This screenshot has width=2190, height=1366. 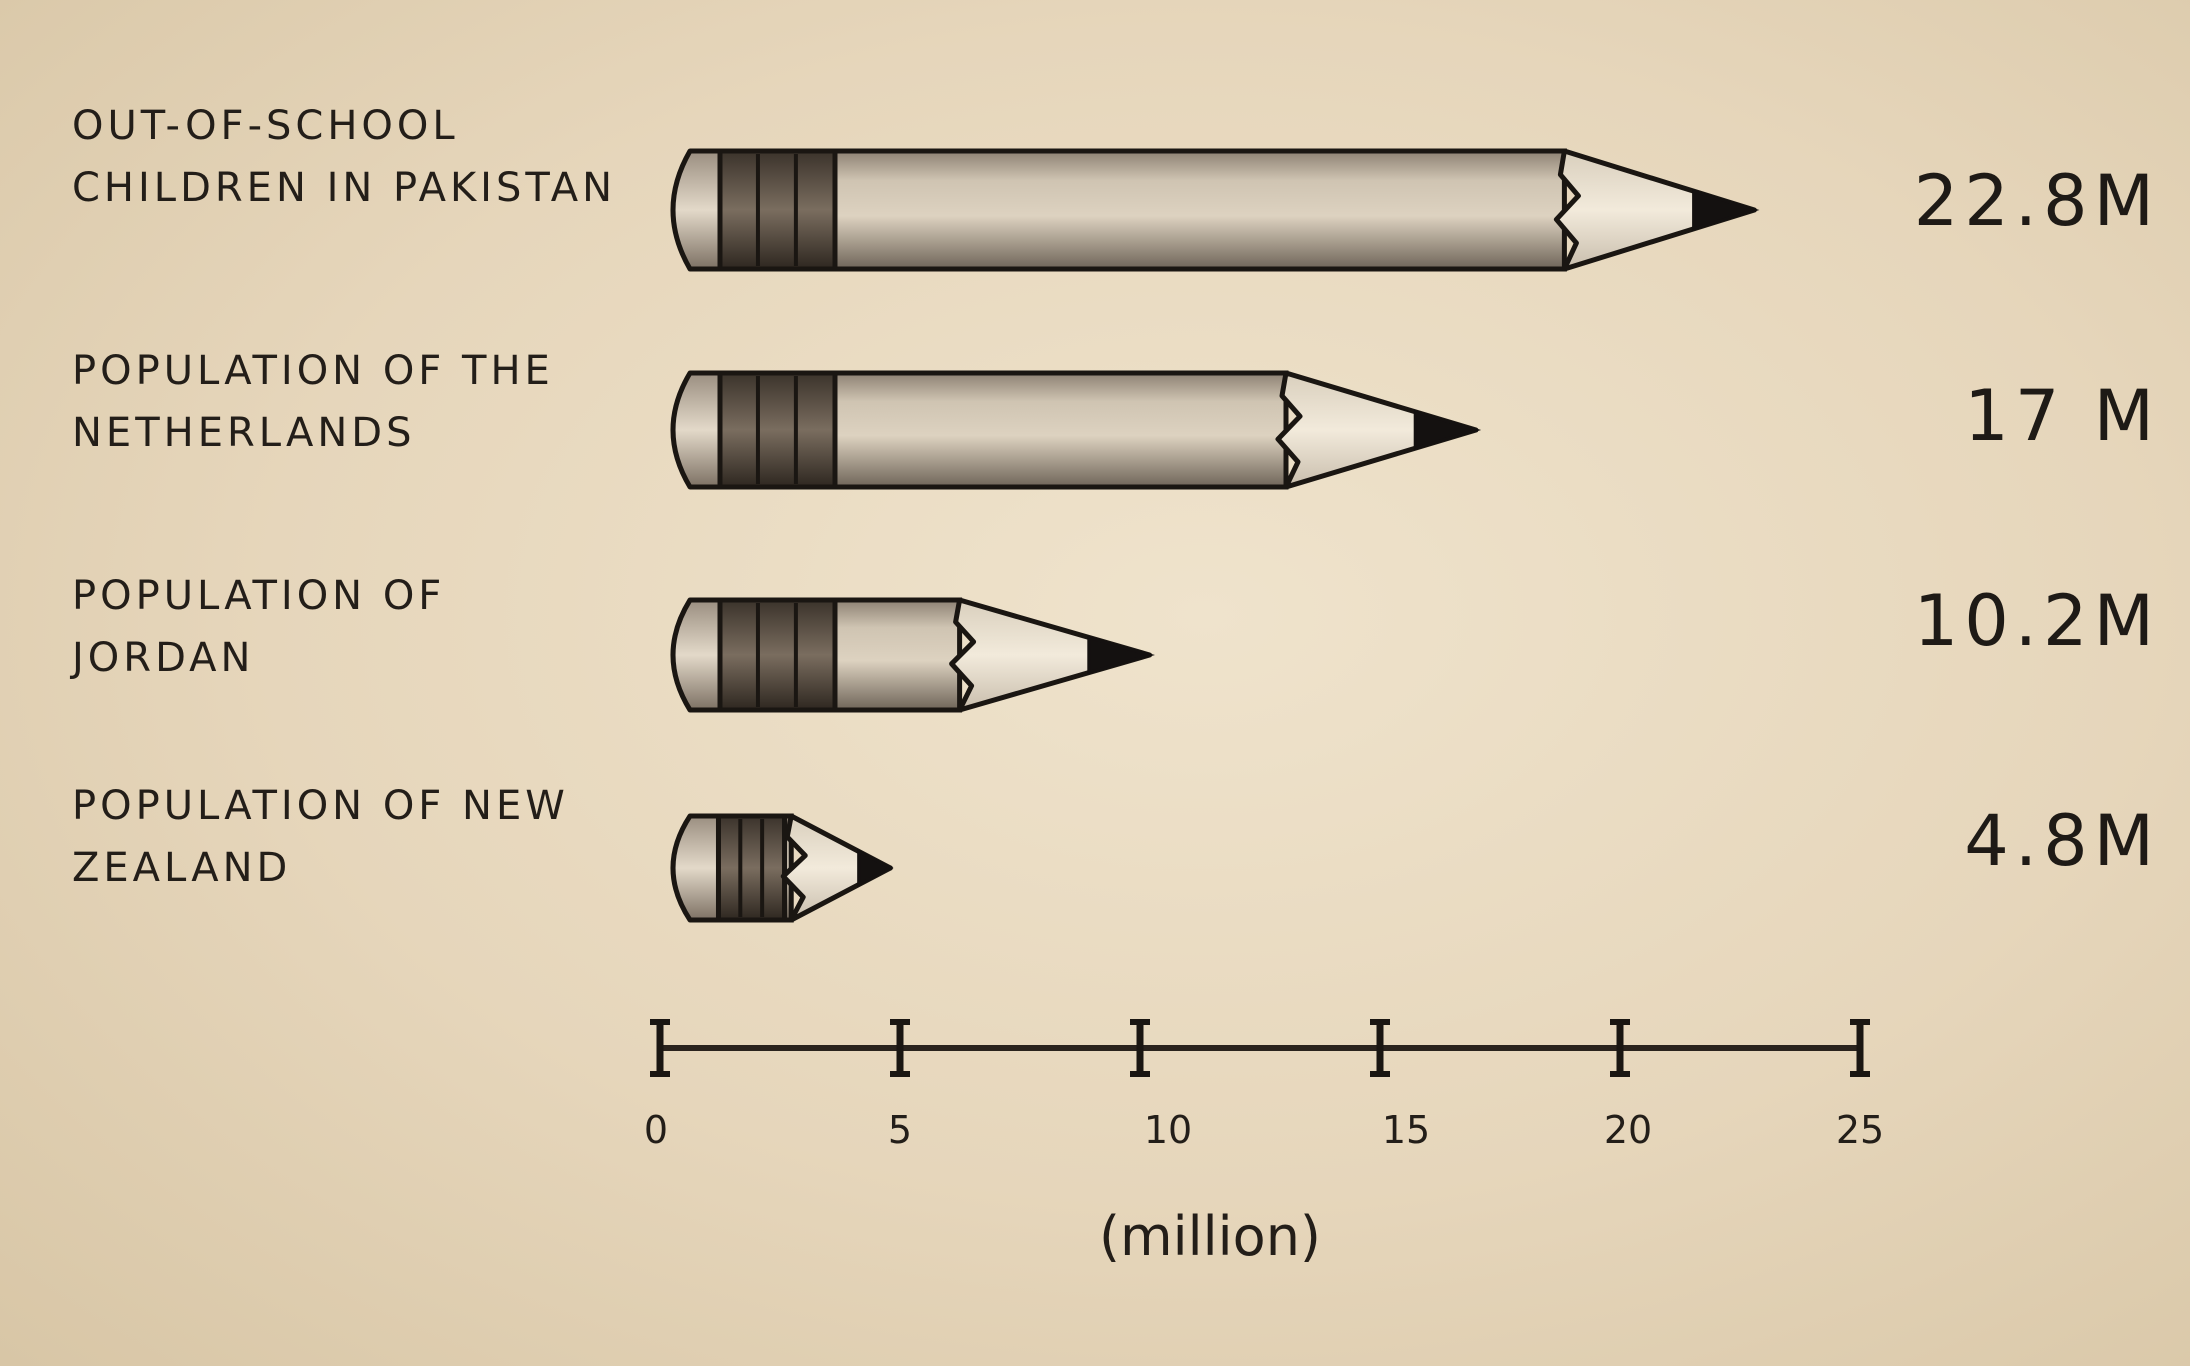 I want to click on x-tick-label: 5, so click(x=900, y=1130).